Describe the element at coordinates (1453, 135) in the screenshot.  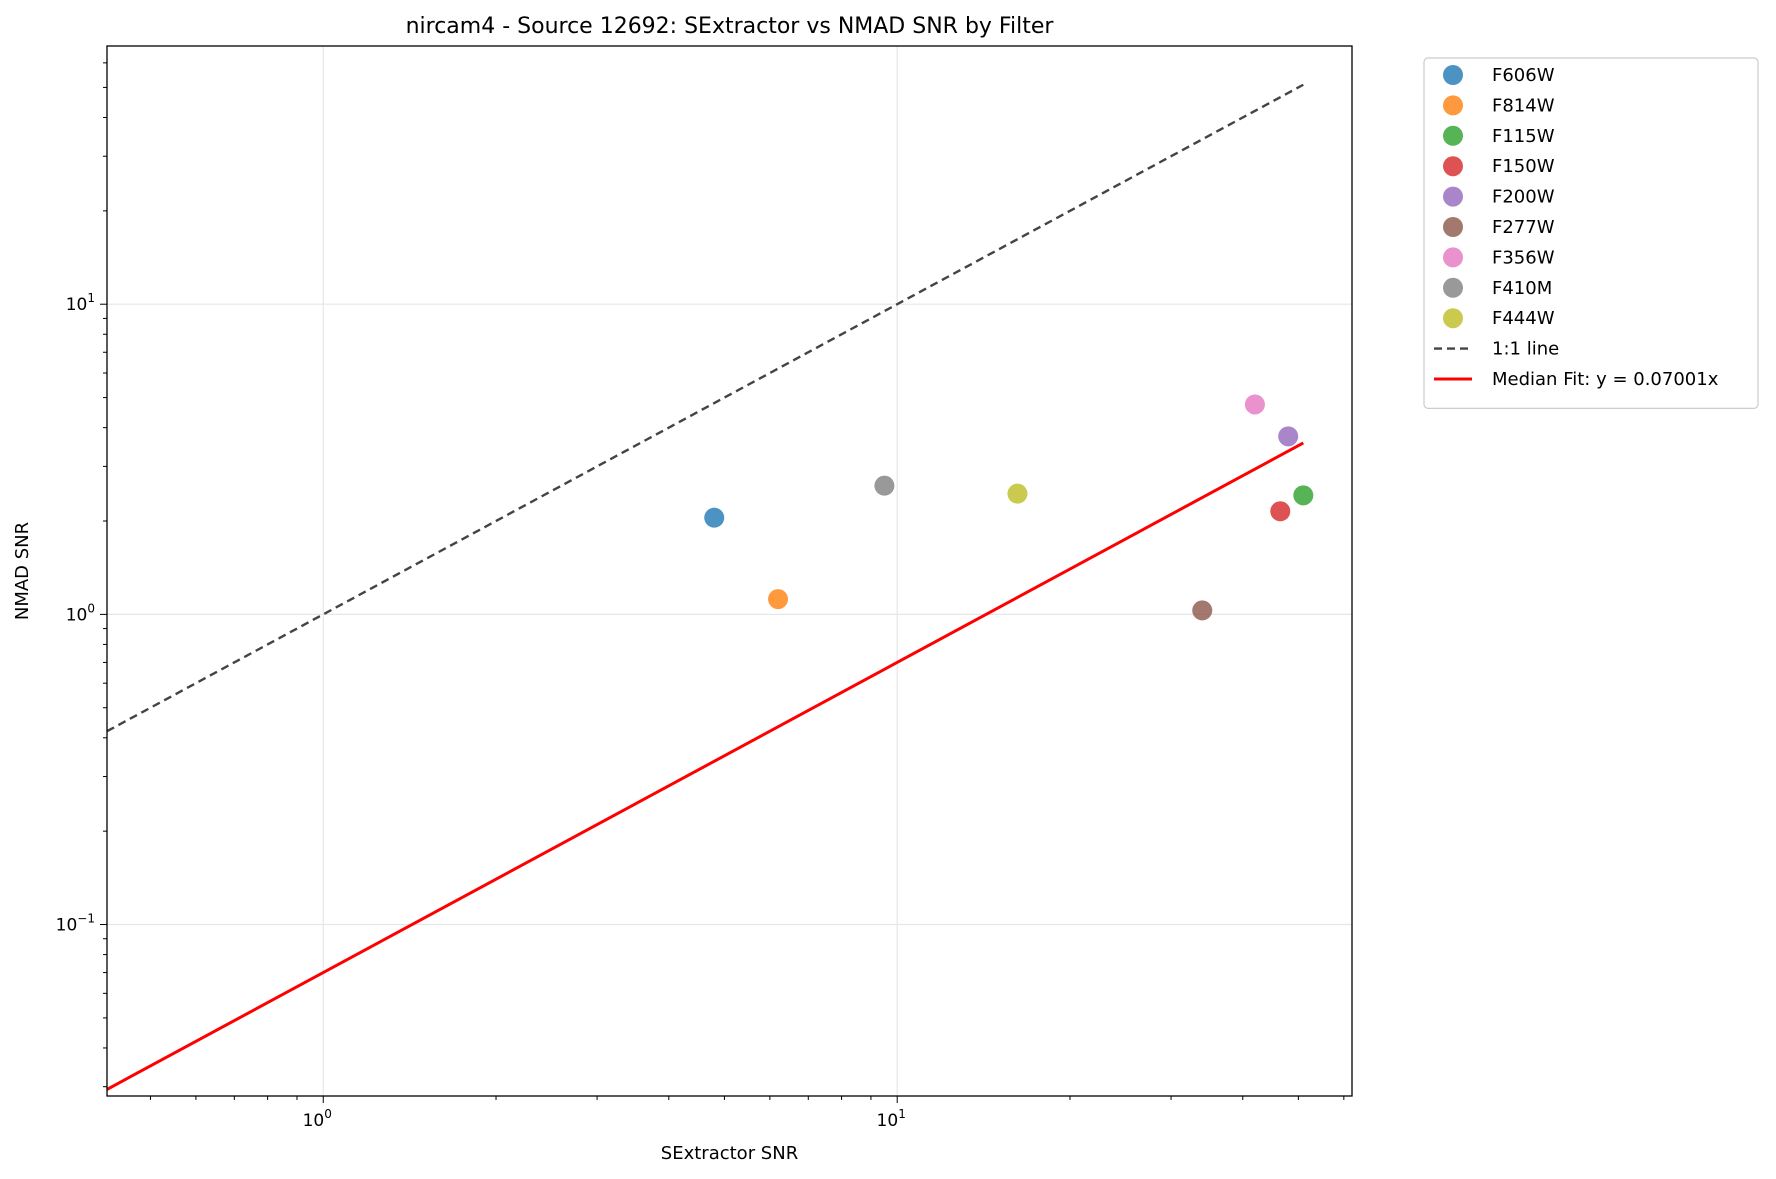
I see `legend-marker-f115w` at that location.